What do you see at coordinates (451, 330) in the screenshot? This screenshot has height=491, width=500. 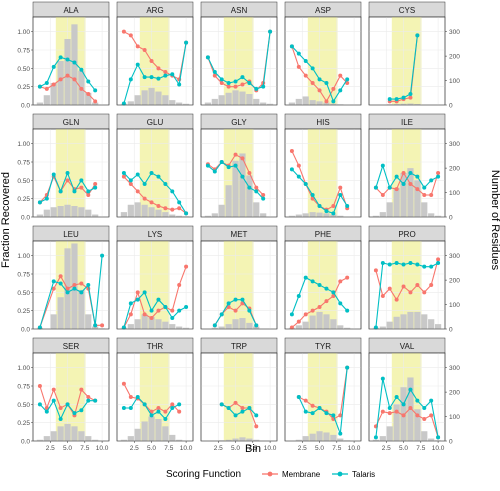 I see `y2-tick-label: 0` at bounding box center [451, 330].